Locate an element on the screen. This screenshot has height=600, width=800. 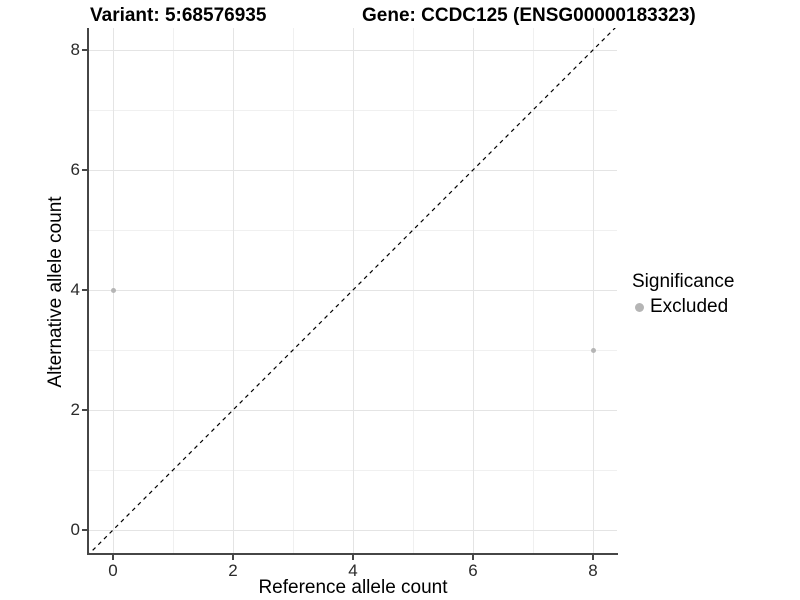
x-tick-label: 0 is located at coordinates (113, 570).